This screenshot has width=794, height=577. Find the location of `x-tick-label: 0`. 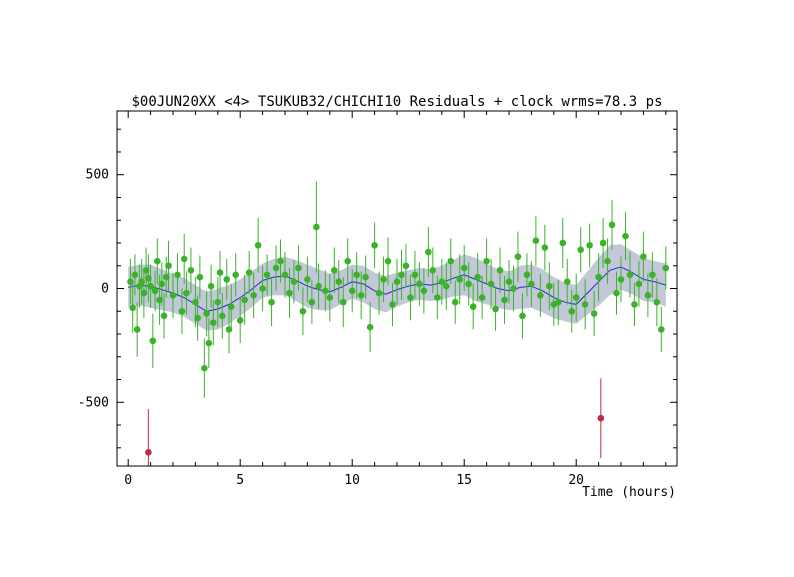

x-tick-label: 0 is located at coordinates (128, 480).